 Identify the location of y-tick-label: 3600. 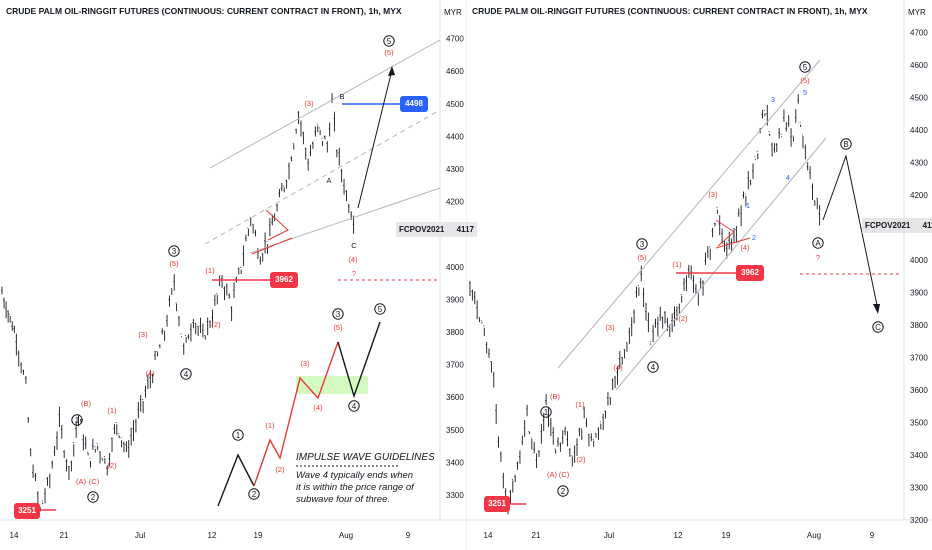
(919, 390).